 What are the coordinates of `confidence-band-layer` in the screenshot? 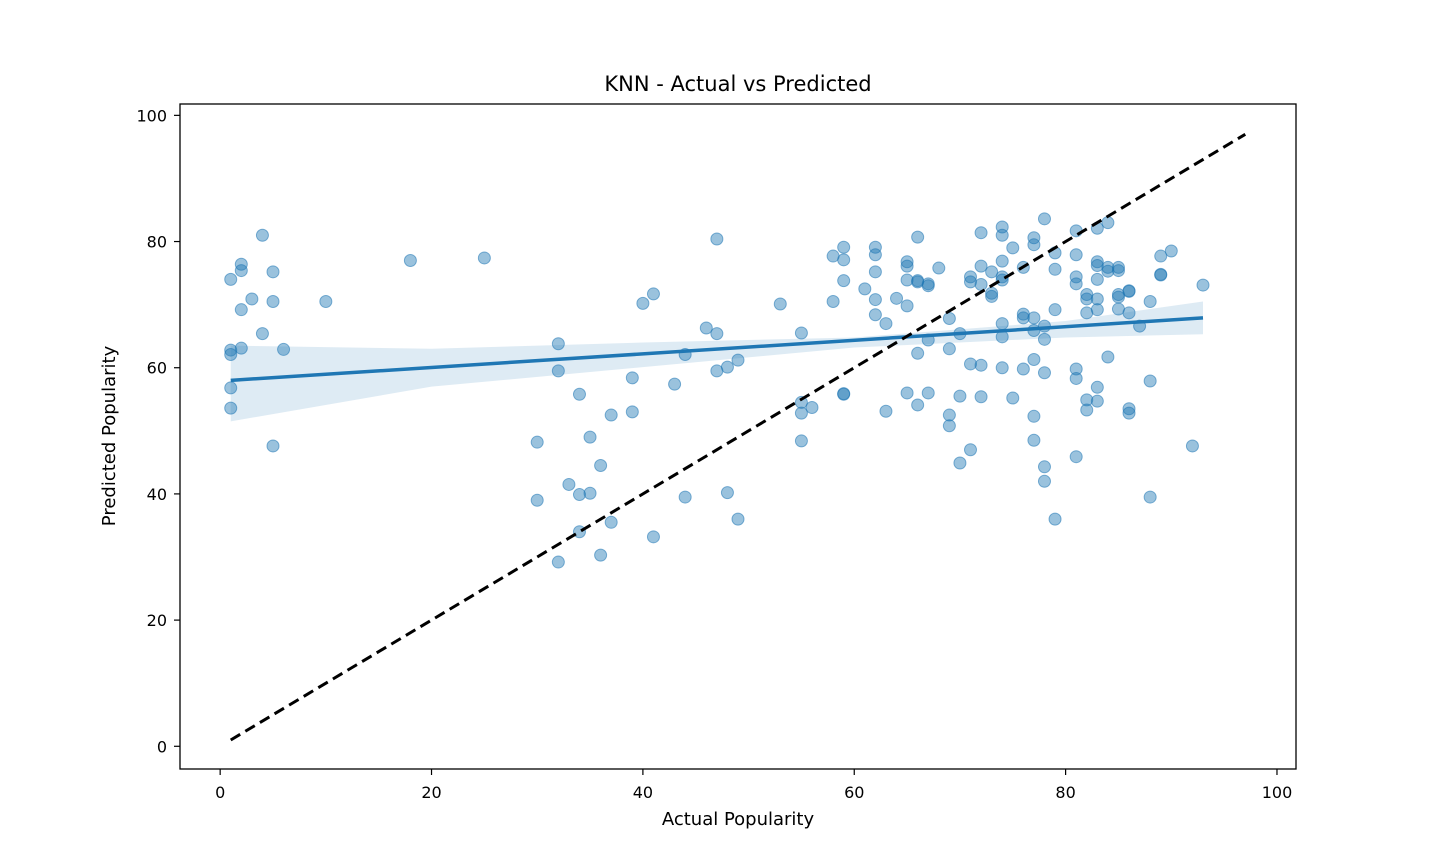 It's located at (716, 361).